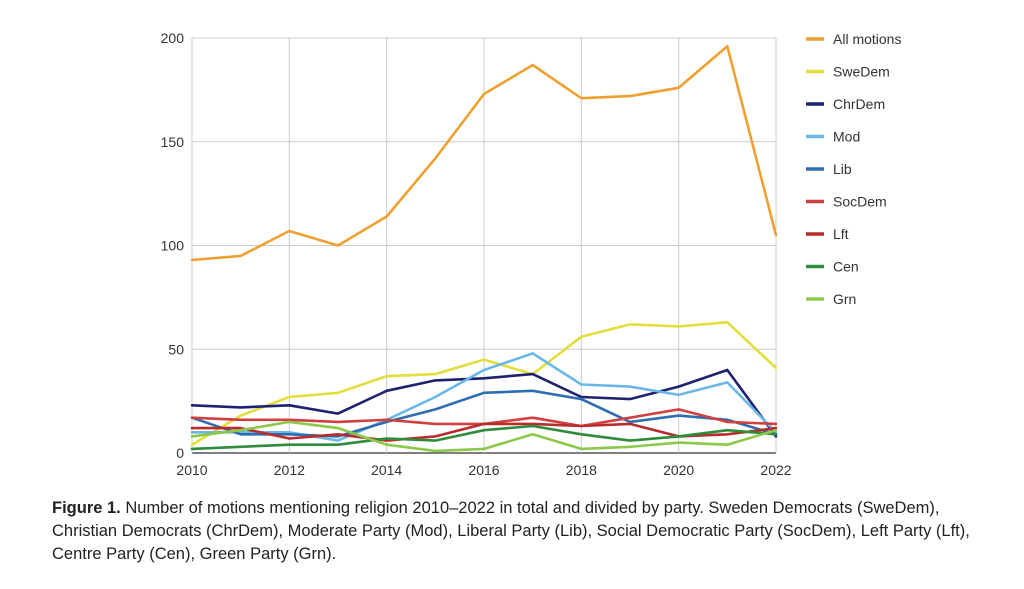 This screenshot has width=1024, height=589. I want to click on y-tick-label: 100, so click(173, 246).